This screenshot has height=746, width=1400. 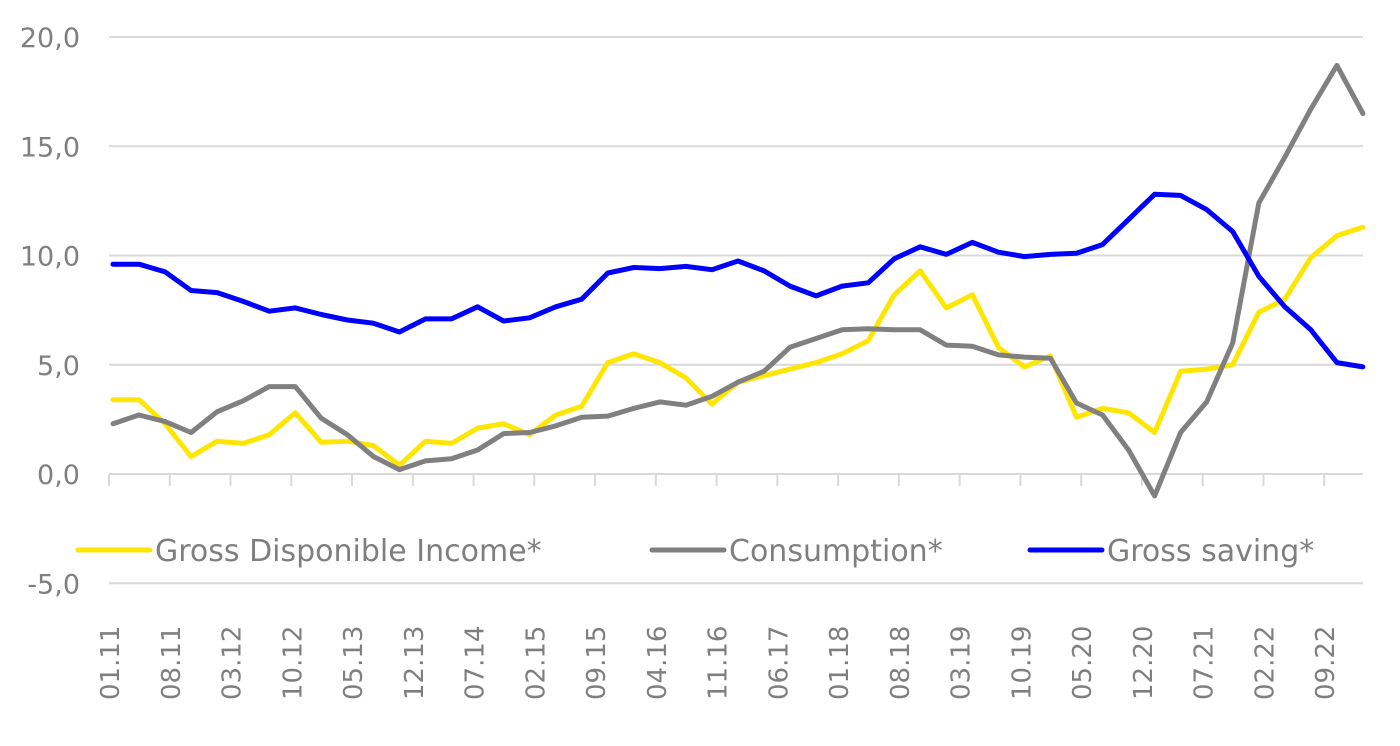 I want to click on x-tick-label: 09.22, so click(x=1326, y=663).